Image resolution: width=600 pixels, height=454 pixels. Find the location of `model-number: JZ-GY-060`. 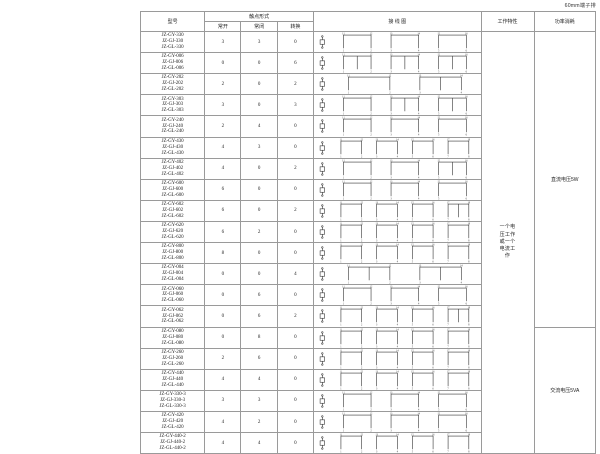

model-number: JZ-GY-060 is located at coordinates (172, 289).